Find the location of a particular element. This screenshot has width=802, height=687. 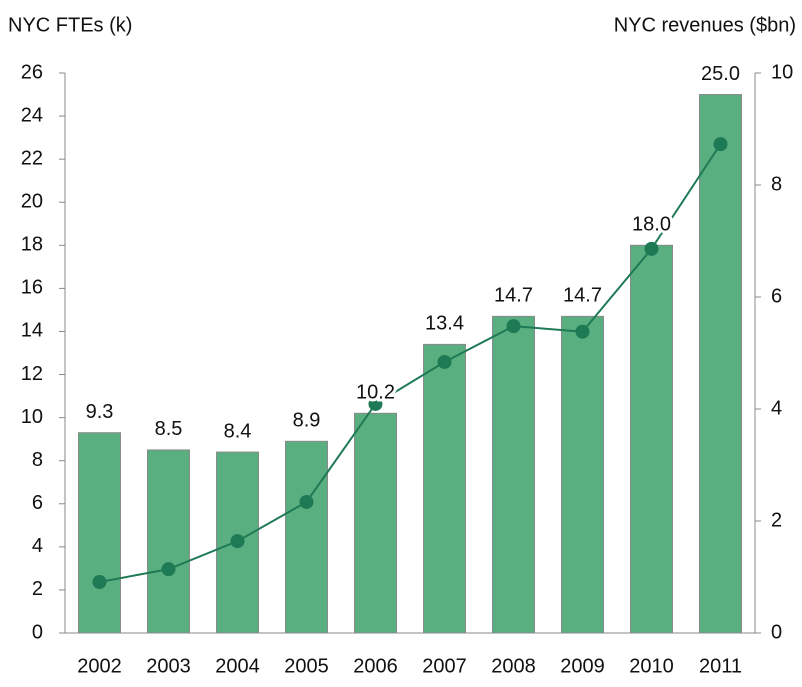

y-tick-label: 26 is located at coordinates (32, 72).